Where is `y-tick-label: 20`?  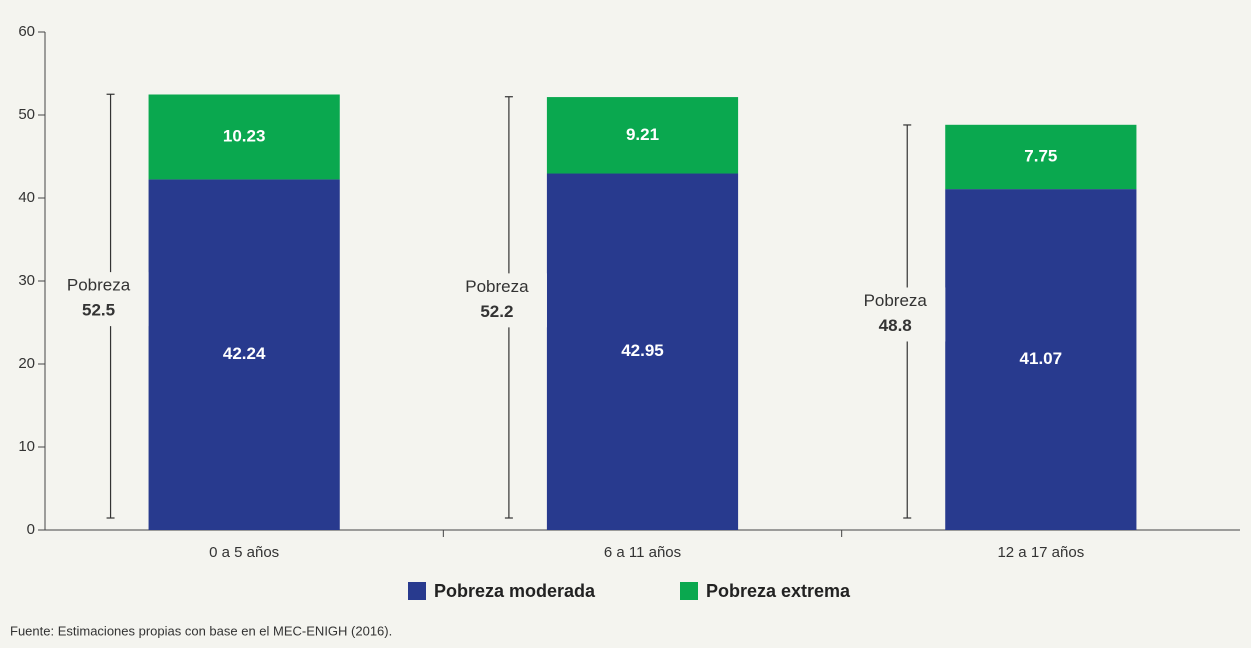 y-tick-label: 20 is located at coordinates (26, 363).